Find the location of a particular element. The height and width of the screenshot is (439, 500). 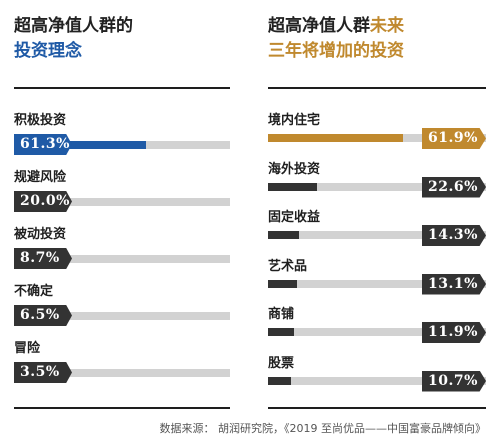

category-label: 积极投资 is located at coordinates (40, 120).